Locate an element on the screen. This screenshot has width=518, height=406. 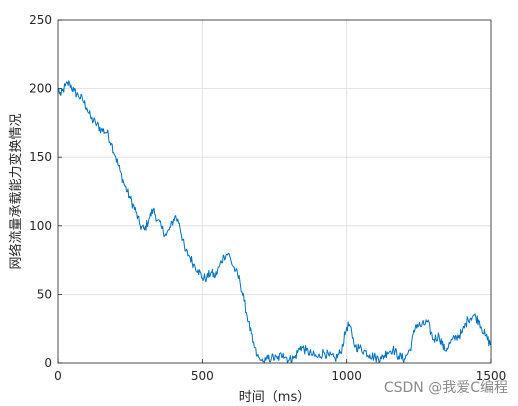
x-tick-label: 500 is located at coordinates (202, 376).